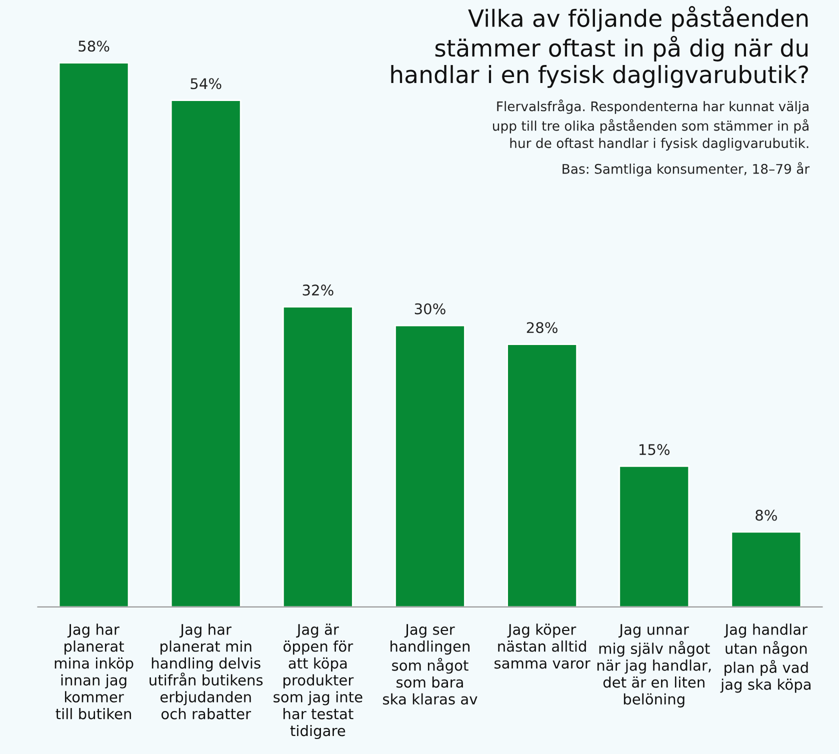  What do you see at coordinates (94, 46) in the screenshot?
I see `data-label: 58%` at bounding box center [94, 46].